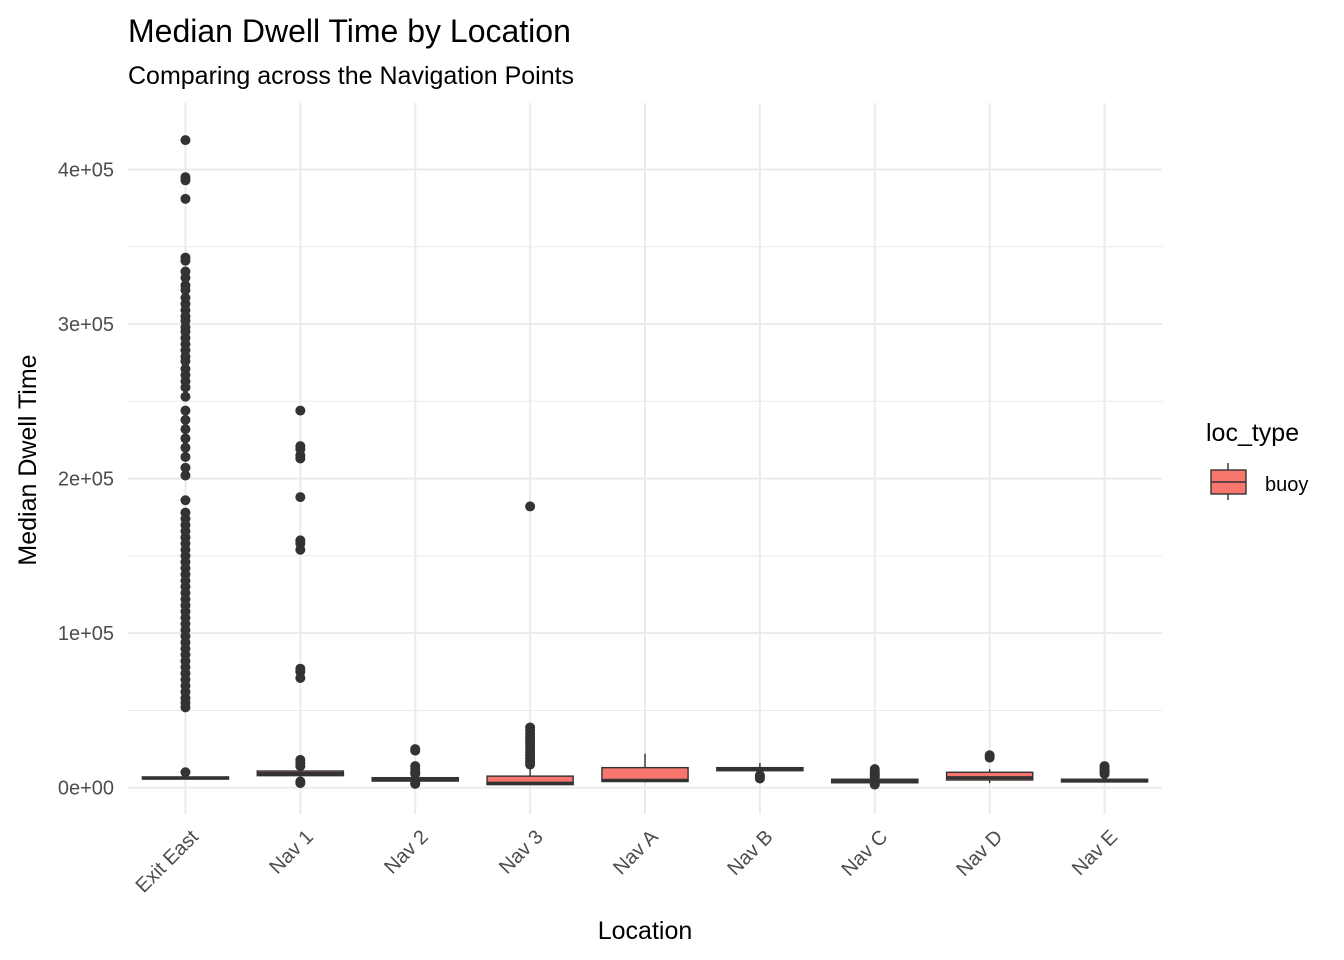 The width and height of the screenshot is (1344, 960). What do you see at coordinates (86, 789) in the screenshot?
I see `y-tick-label: 0e+00` at bounding box center [86, 789].